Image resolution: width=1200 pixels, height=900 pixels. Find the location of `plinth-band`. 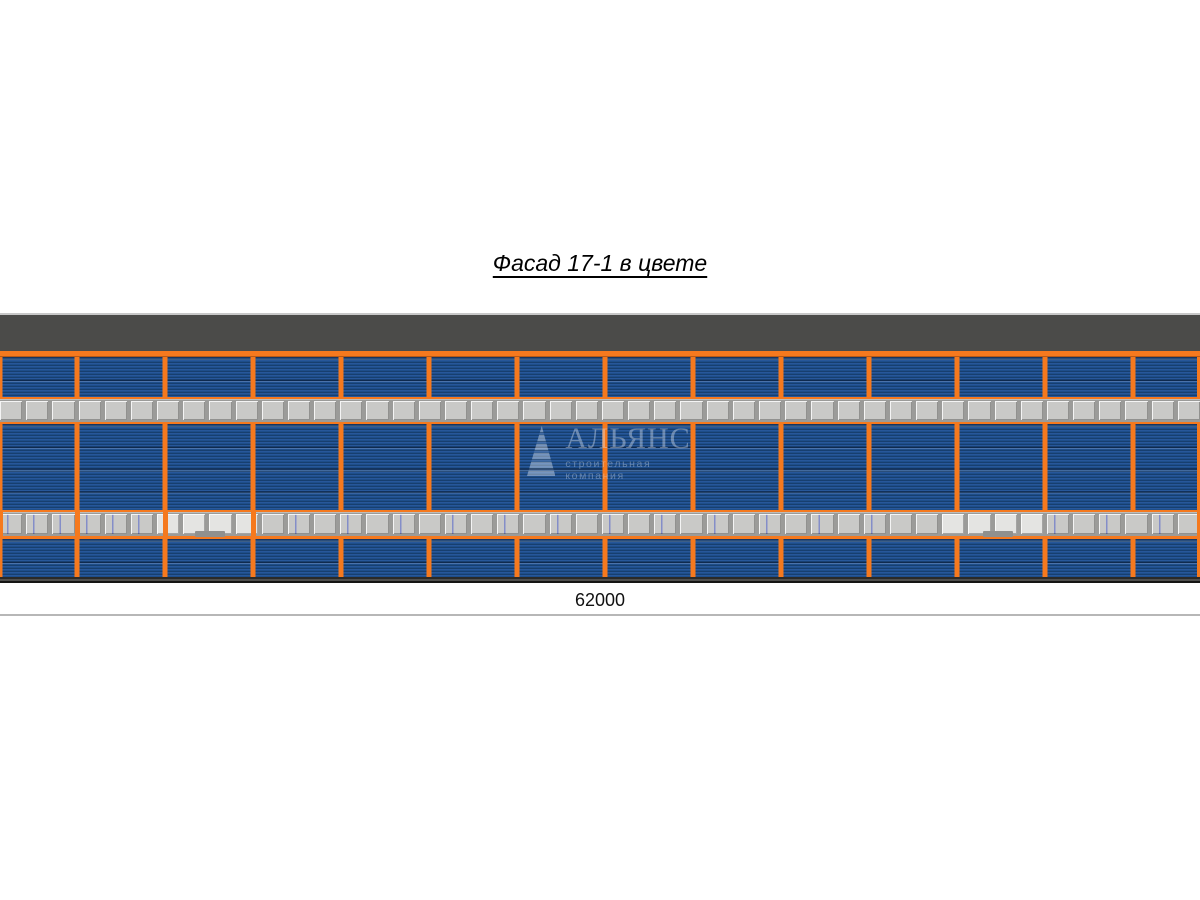

plinth-band is located at coordinates (600, 580).